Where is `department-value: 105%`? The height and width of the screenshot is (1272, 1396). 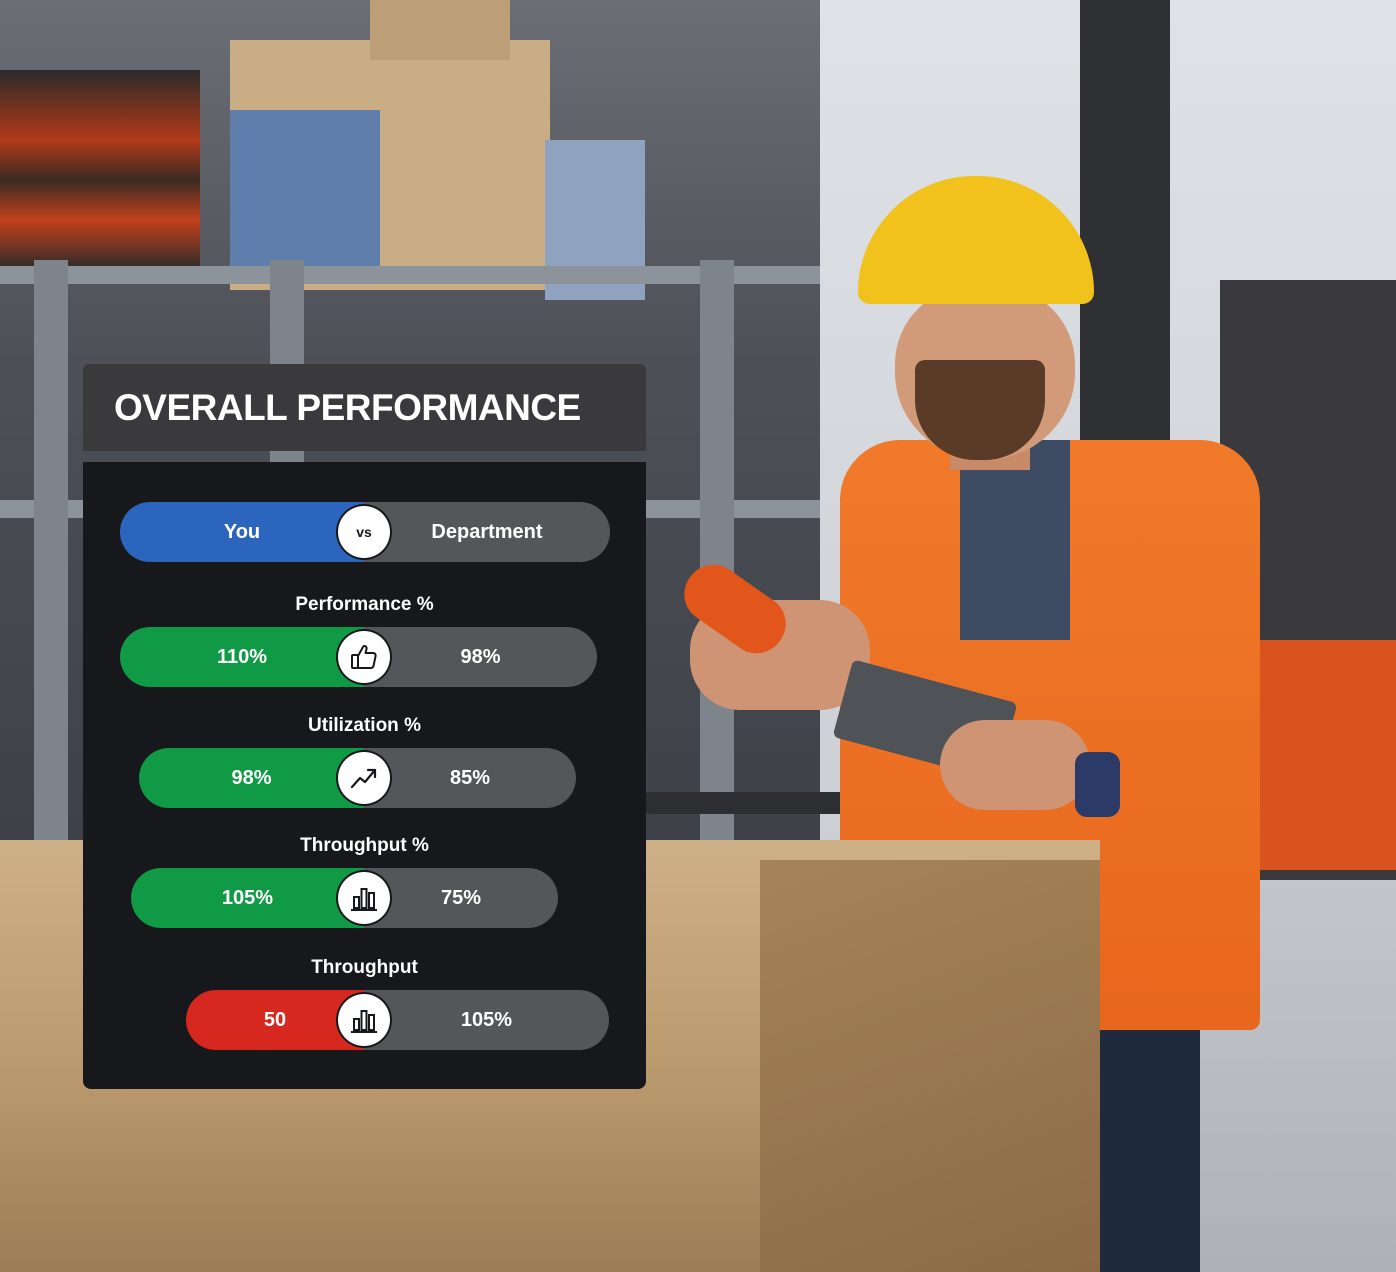
department-value: 105% is located at coordinates (486, 1020).